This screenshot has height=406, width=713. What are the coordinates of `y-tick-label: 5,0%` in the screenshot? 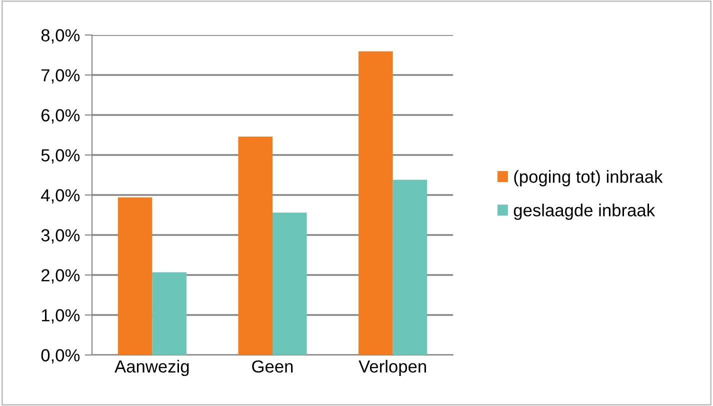 It's located at (60, 156).